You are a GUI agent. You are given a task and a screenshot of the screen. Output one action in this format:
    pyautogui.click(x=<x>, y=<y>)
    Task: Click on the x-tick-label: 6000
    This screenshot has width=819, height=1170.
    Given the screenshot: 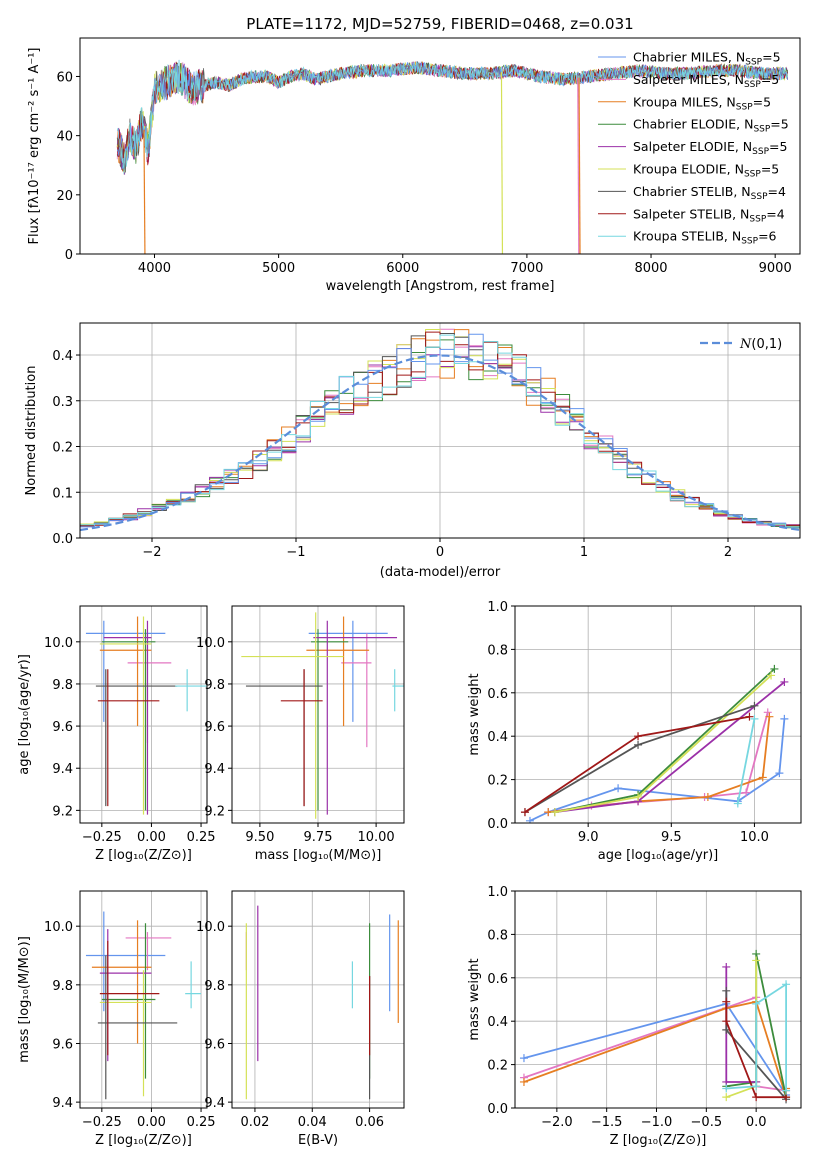 What is the action you would take?
    pyautogui.click(x=402, y=268)
    